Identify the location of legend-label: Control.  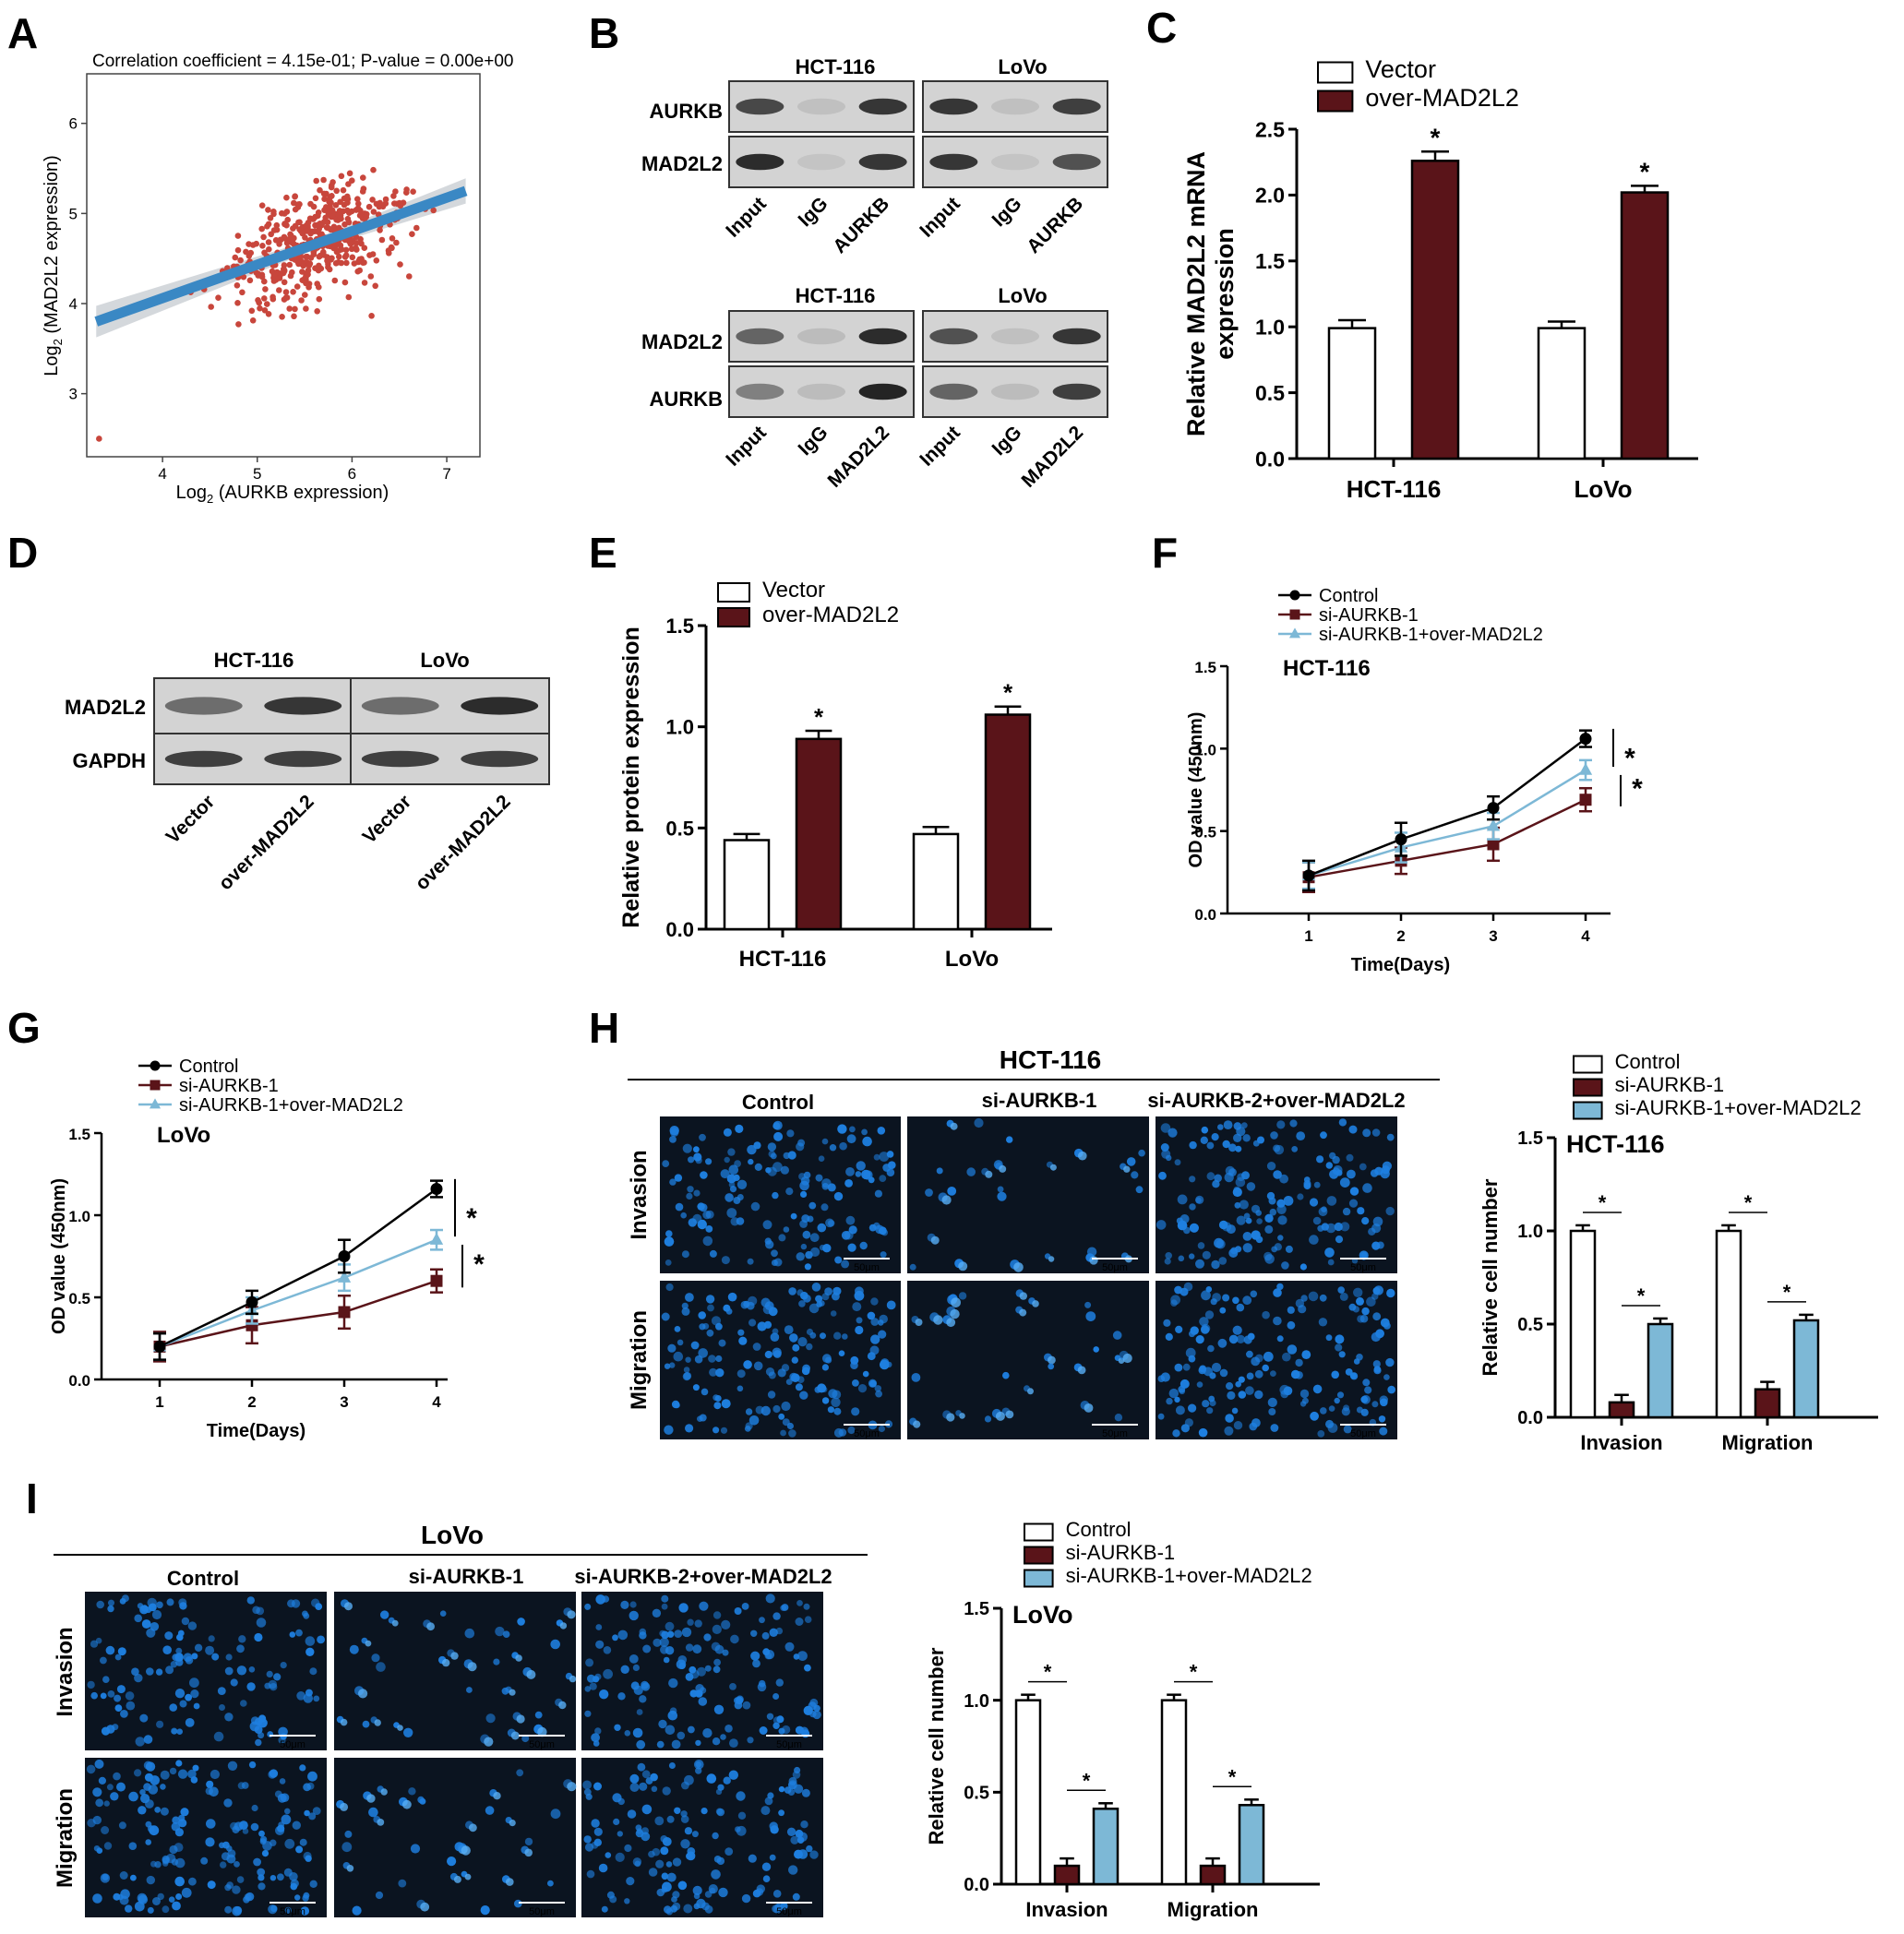
(208, 1067).